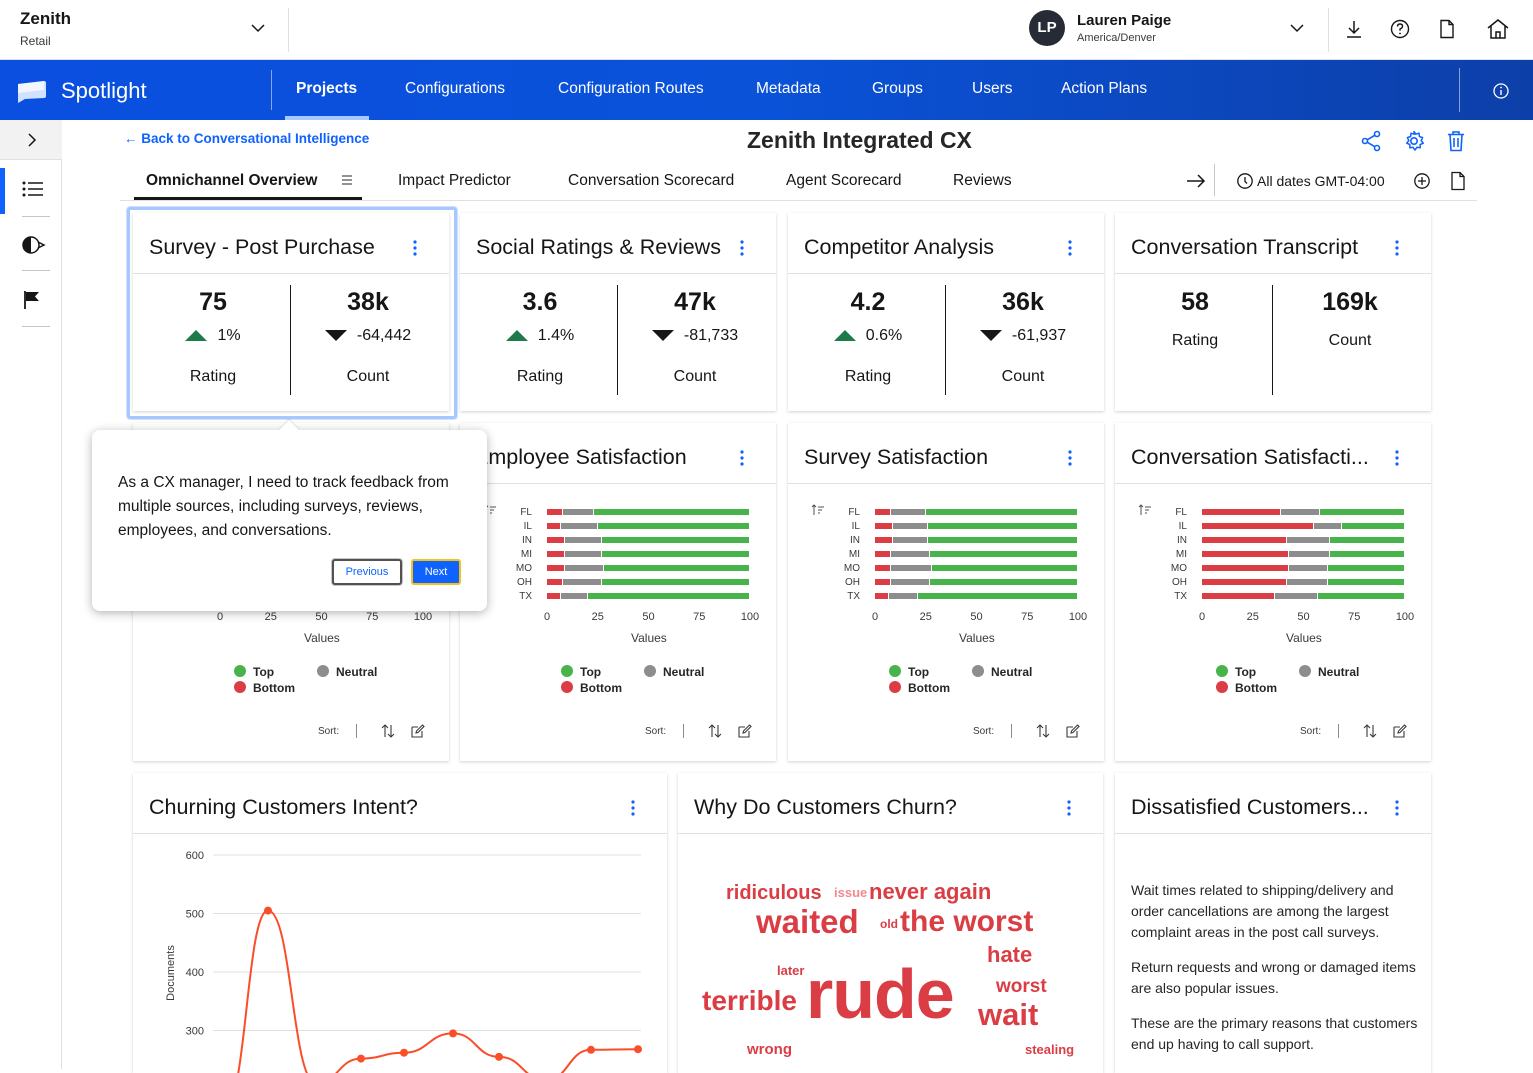  What do you see at coordinates (1297, 28) in the screenshot?
I see `user-menu-chevron-down-icon` at bounding box center [1297, 28].